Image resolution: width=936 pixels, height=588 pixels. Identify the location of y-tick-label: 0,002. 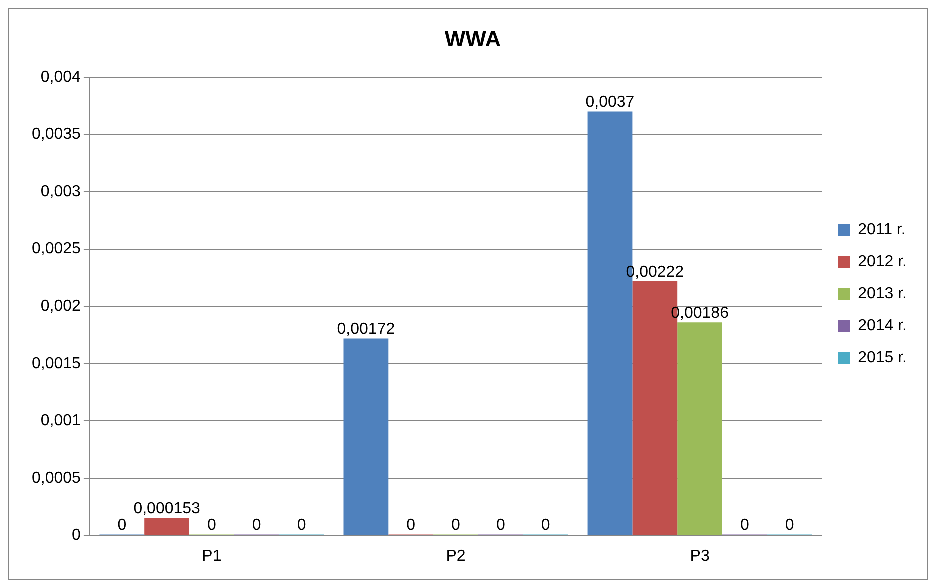
(61, 307).